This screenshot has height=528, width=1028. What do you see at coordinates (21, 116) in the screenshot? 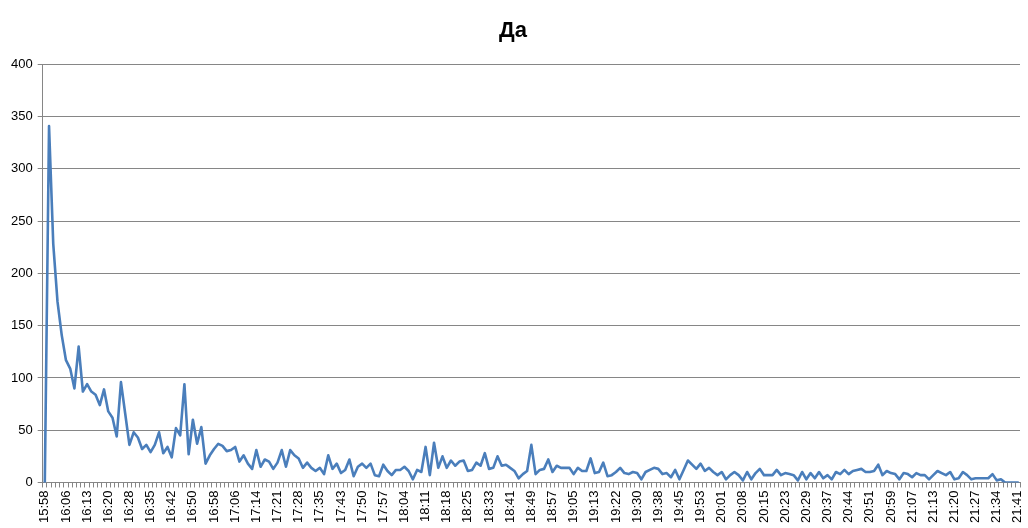
I see `y-tick-label: 350` at bounding box center [21, 116].